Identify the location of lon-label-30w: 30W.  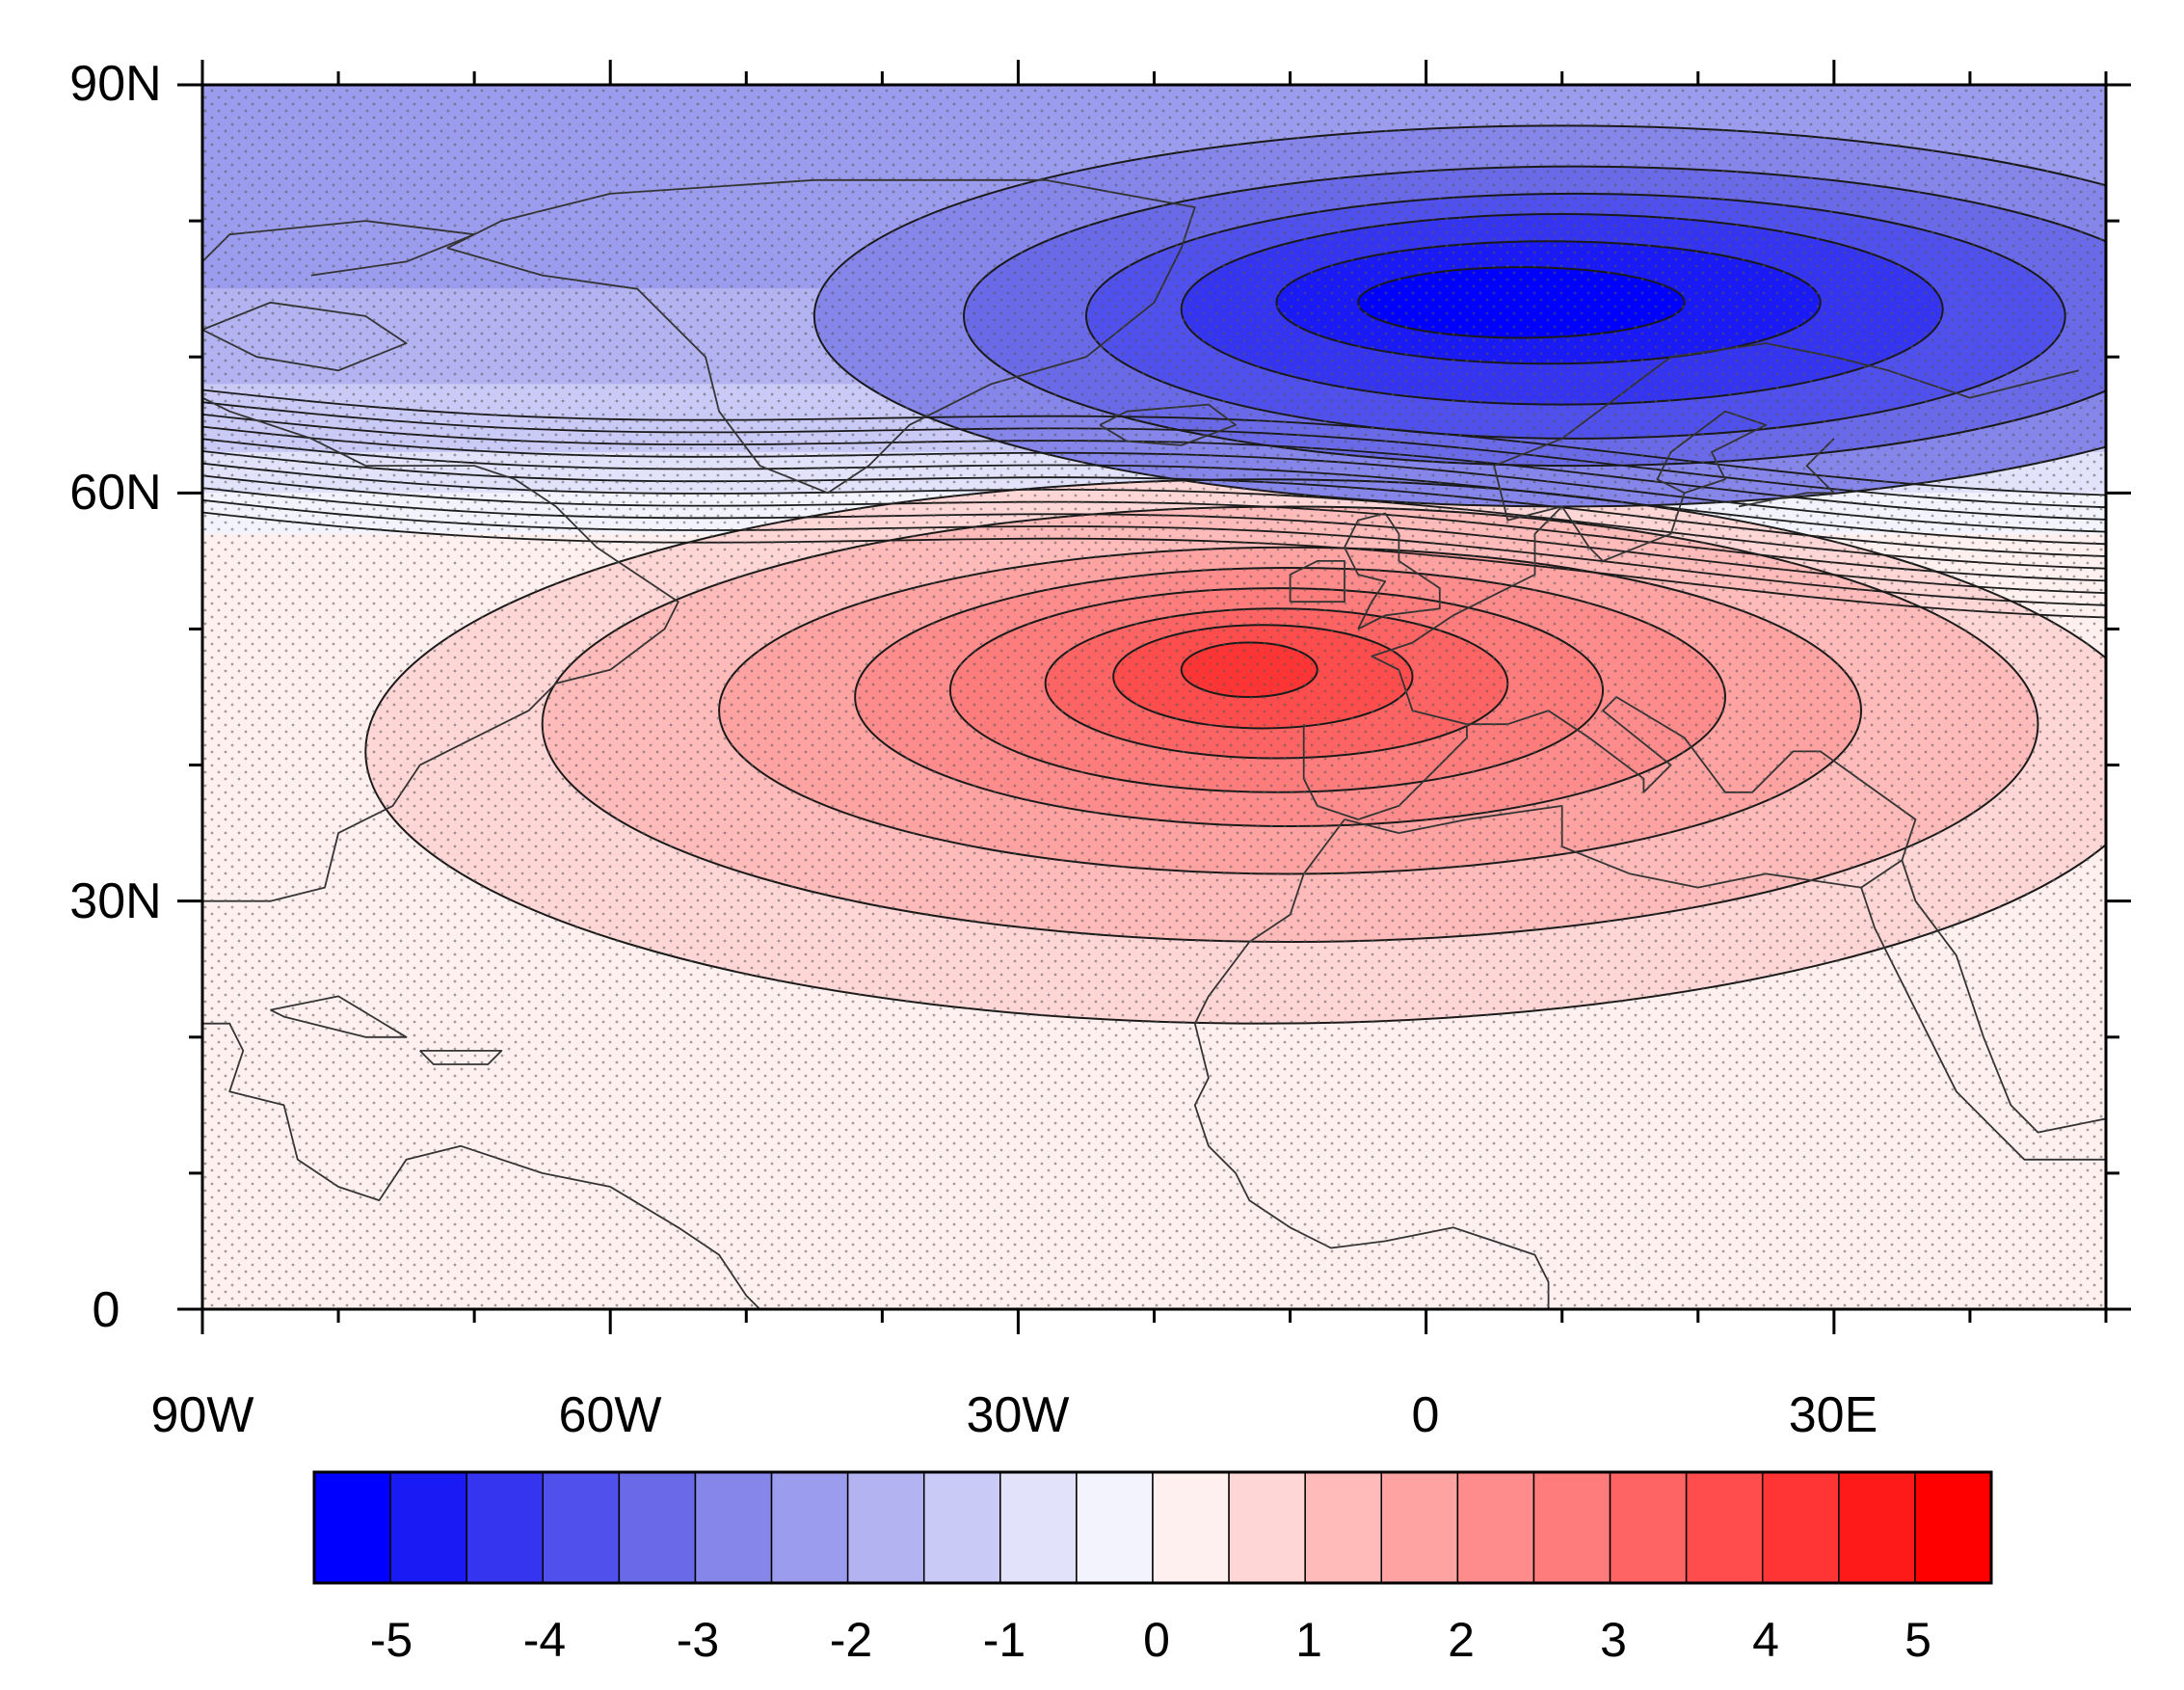
(1019, 1415).